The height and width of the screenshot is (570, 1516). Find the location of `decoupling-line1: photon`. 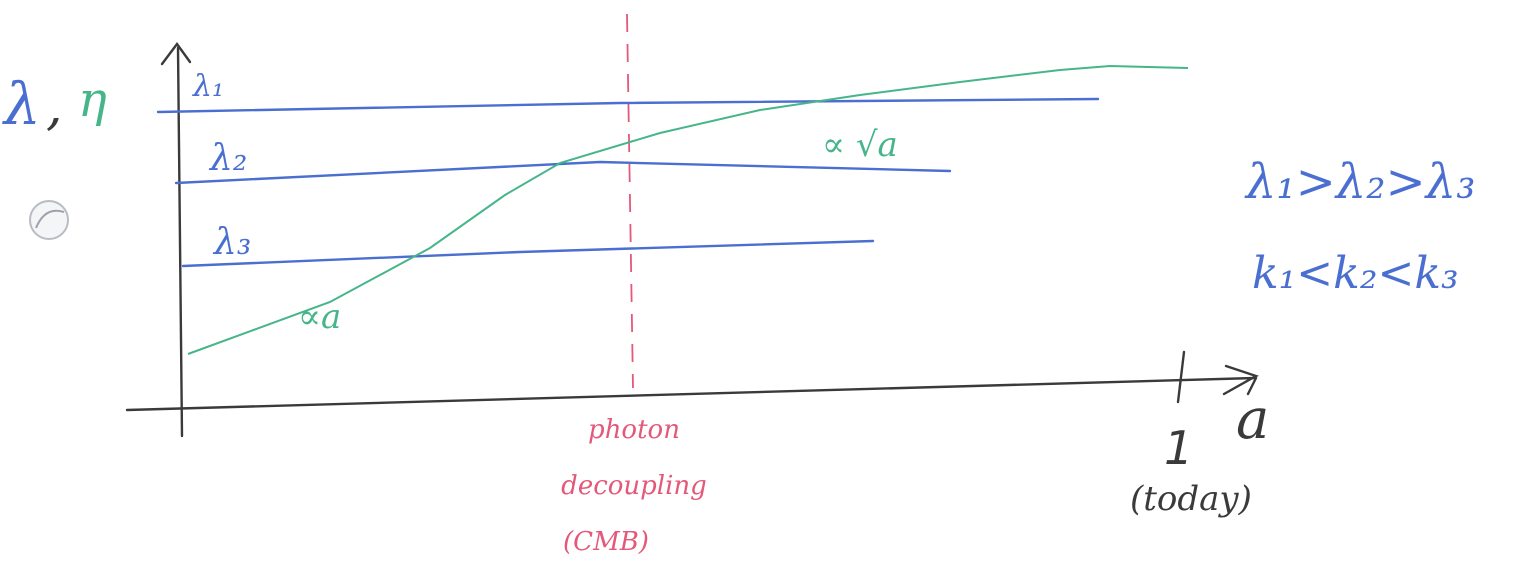

decoupling-line1: photon is located at coordinates (634, 430).